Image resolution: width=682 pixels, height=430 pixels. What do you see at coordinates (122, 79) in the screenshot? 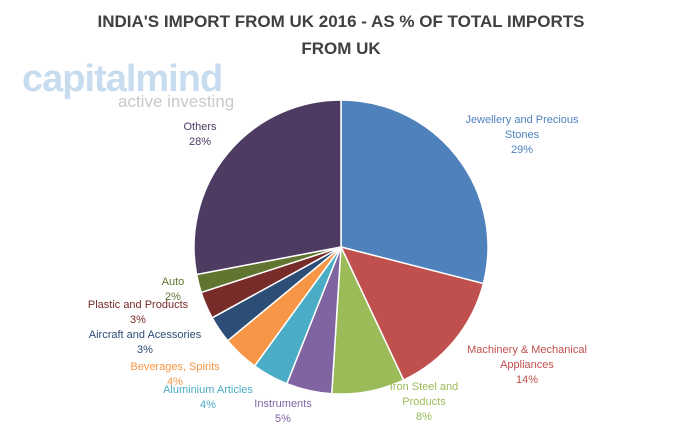
I see `watermark-brand: capitalmind` at bounding box center [122, 79].